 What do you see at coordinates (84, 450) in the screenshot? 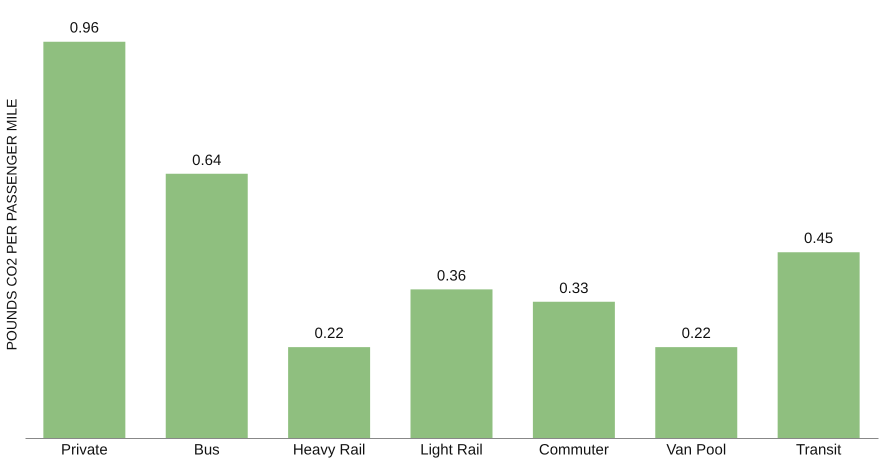
I see `x-tick-label: Private` at bounding box center [84, 450].